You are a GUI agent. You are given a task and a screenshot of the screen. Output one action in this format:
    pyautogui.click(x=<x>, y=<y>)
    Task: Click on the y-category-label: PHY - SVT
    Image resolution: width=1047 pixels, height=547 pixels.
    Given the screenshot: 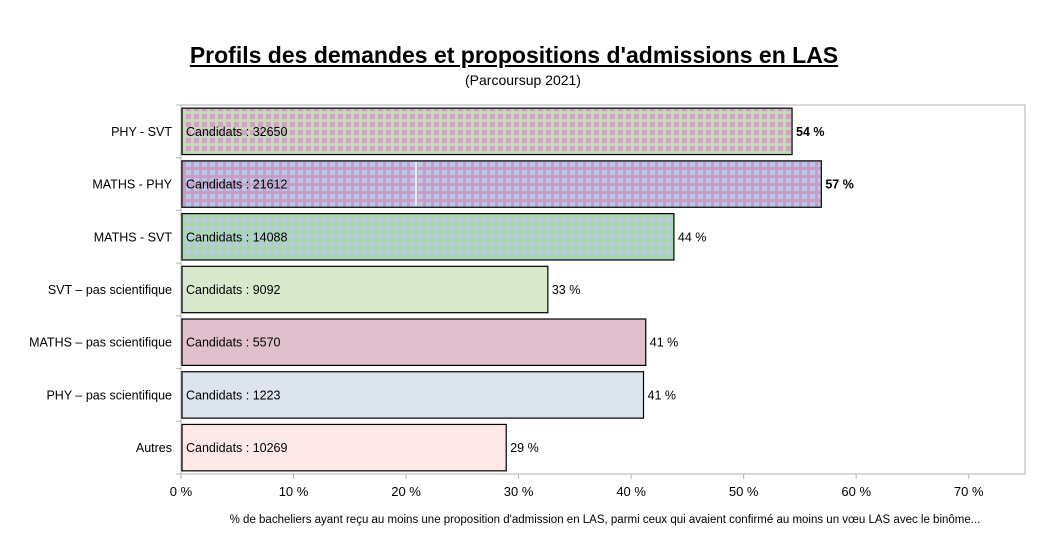 What is the action you would take?
    pyautogui.click(x=141, y=132)
    